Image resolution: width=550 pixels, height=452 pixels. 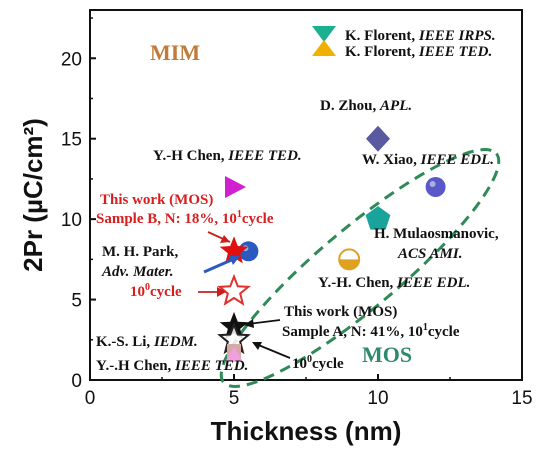 What do you see at coordinates (235, 186) in the screenshot?
I see `data-point-triangle-right` at bounding box center [235, 186].